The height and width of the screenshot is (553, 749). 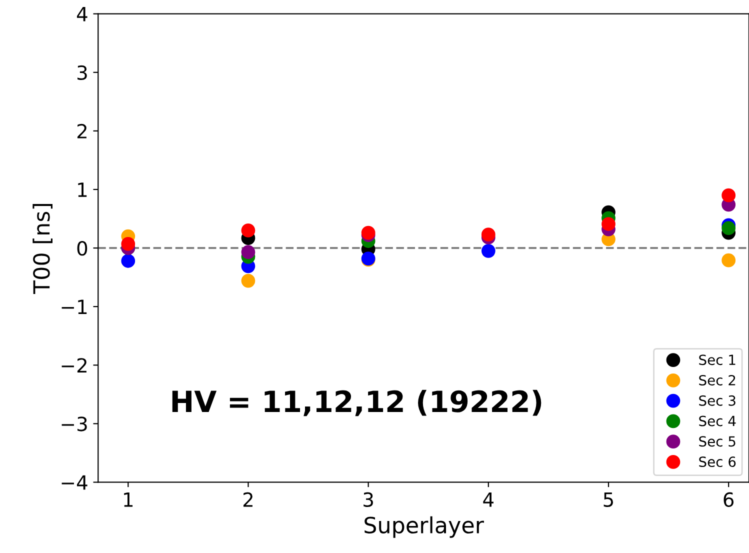 I want to click on y-tick-label: −2, so click(x=74, y=365).